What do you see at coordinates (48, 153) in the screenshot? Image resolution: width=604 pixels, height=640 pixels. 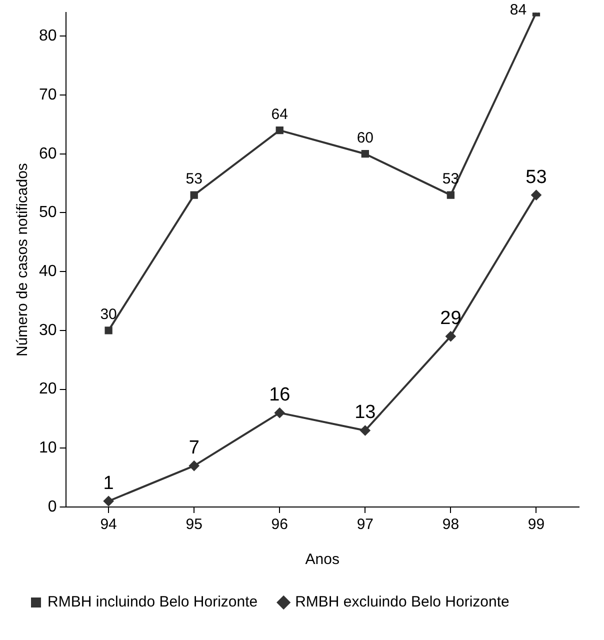 I see `y-tick-label: 60` at bounding box center [48, 153].